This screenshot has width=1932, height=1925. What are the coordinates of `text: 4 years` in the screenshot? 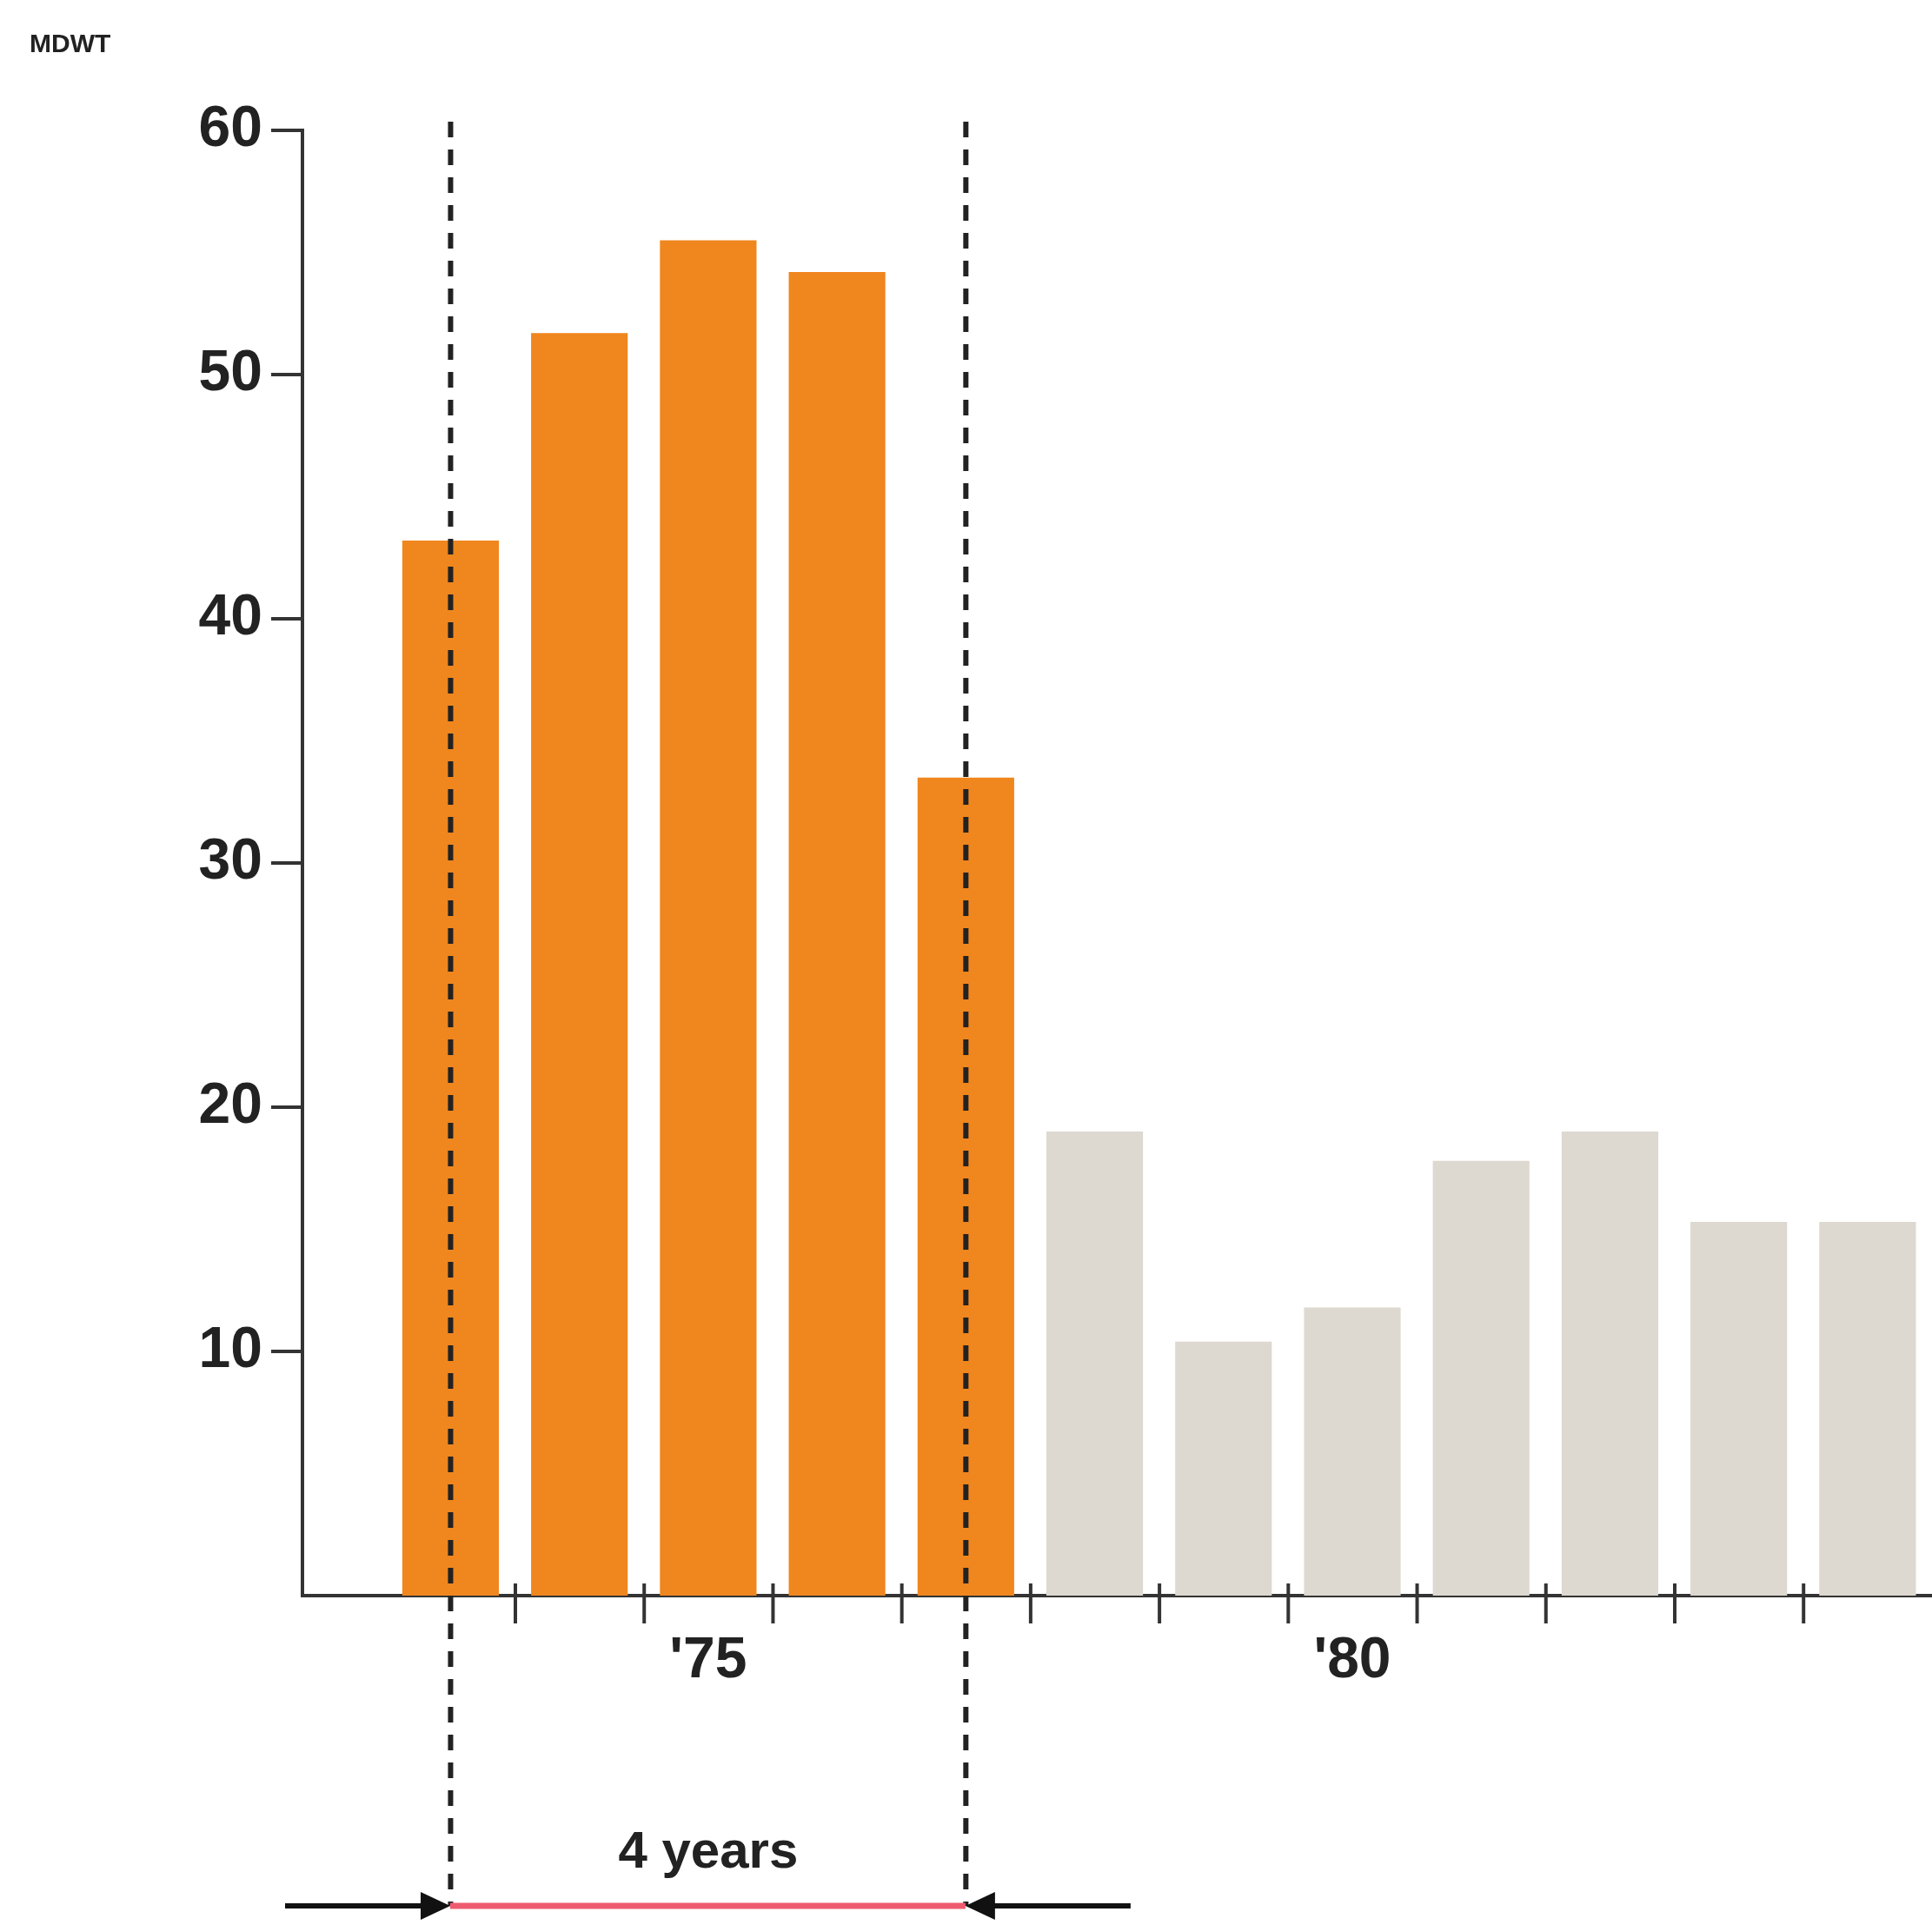 It's located at (708, 1850).